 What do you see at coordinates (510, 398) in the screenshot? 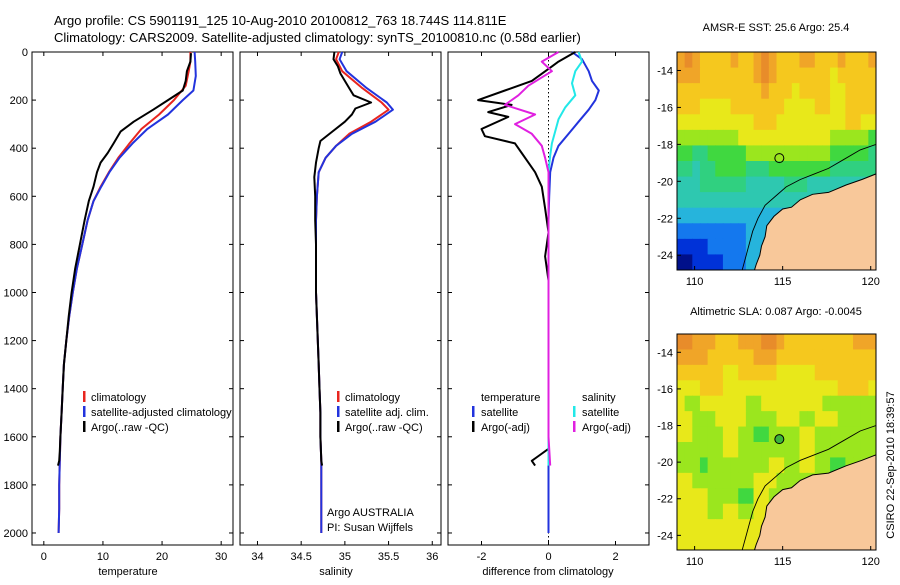
I see `legend-header-temperature: temperature` at bounding box center [510, 398].